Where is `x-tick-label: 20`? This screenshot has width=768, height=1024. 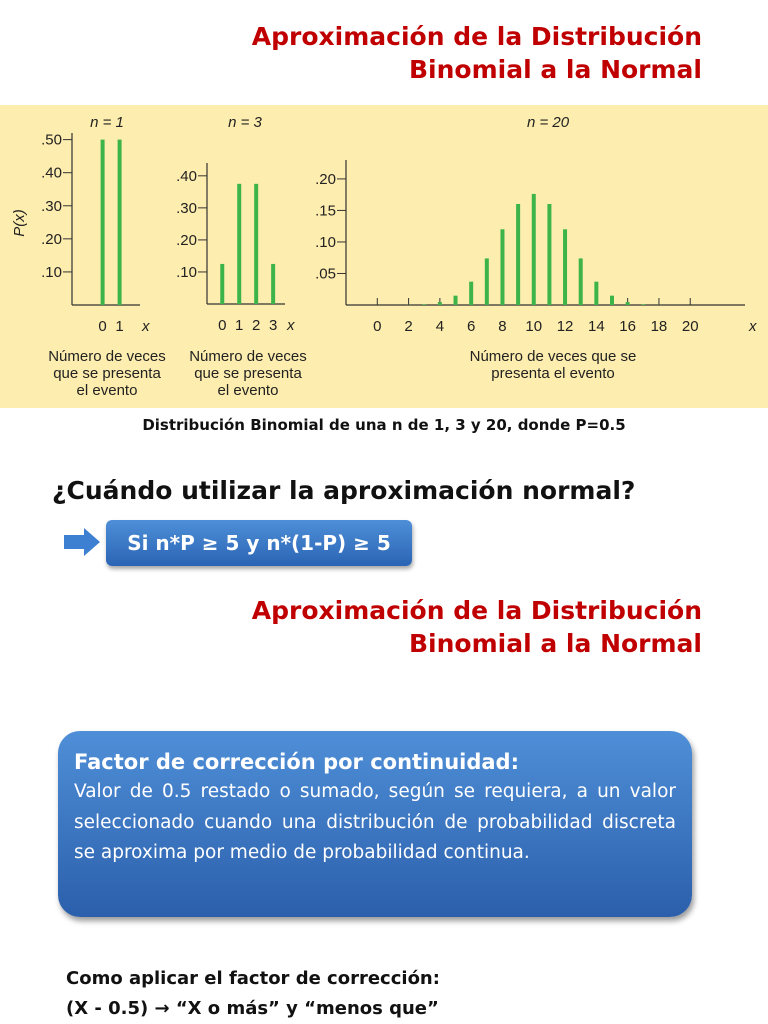
x-tick-label: 20 is located at coordinates (690, 326).